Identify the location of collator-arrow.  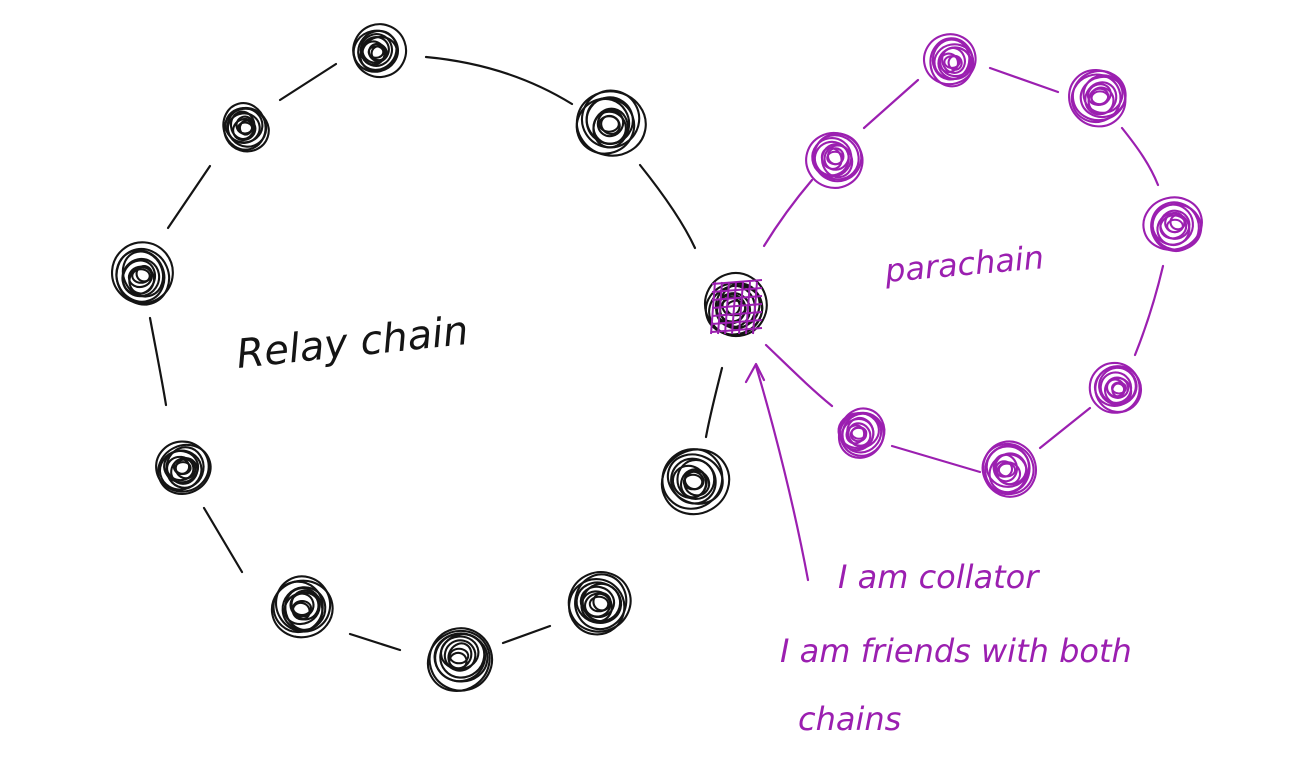
(777, 472).